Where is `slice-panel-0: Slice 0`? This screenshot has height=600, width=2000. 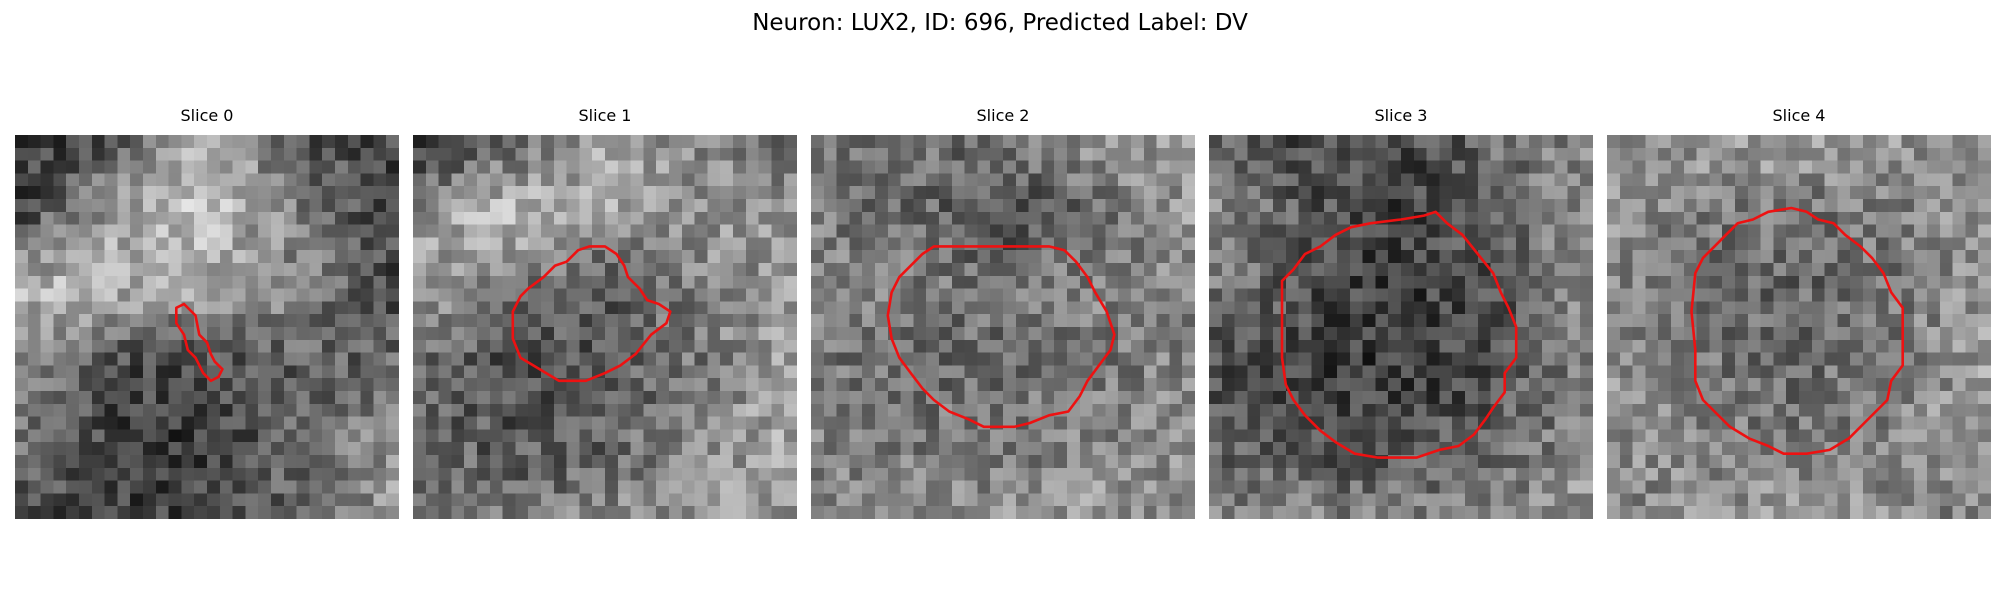 slice-panel-0: Slice 0 is located at coordinates (207, 314).